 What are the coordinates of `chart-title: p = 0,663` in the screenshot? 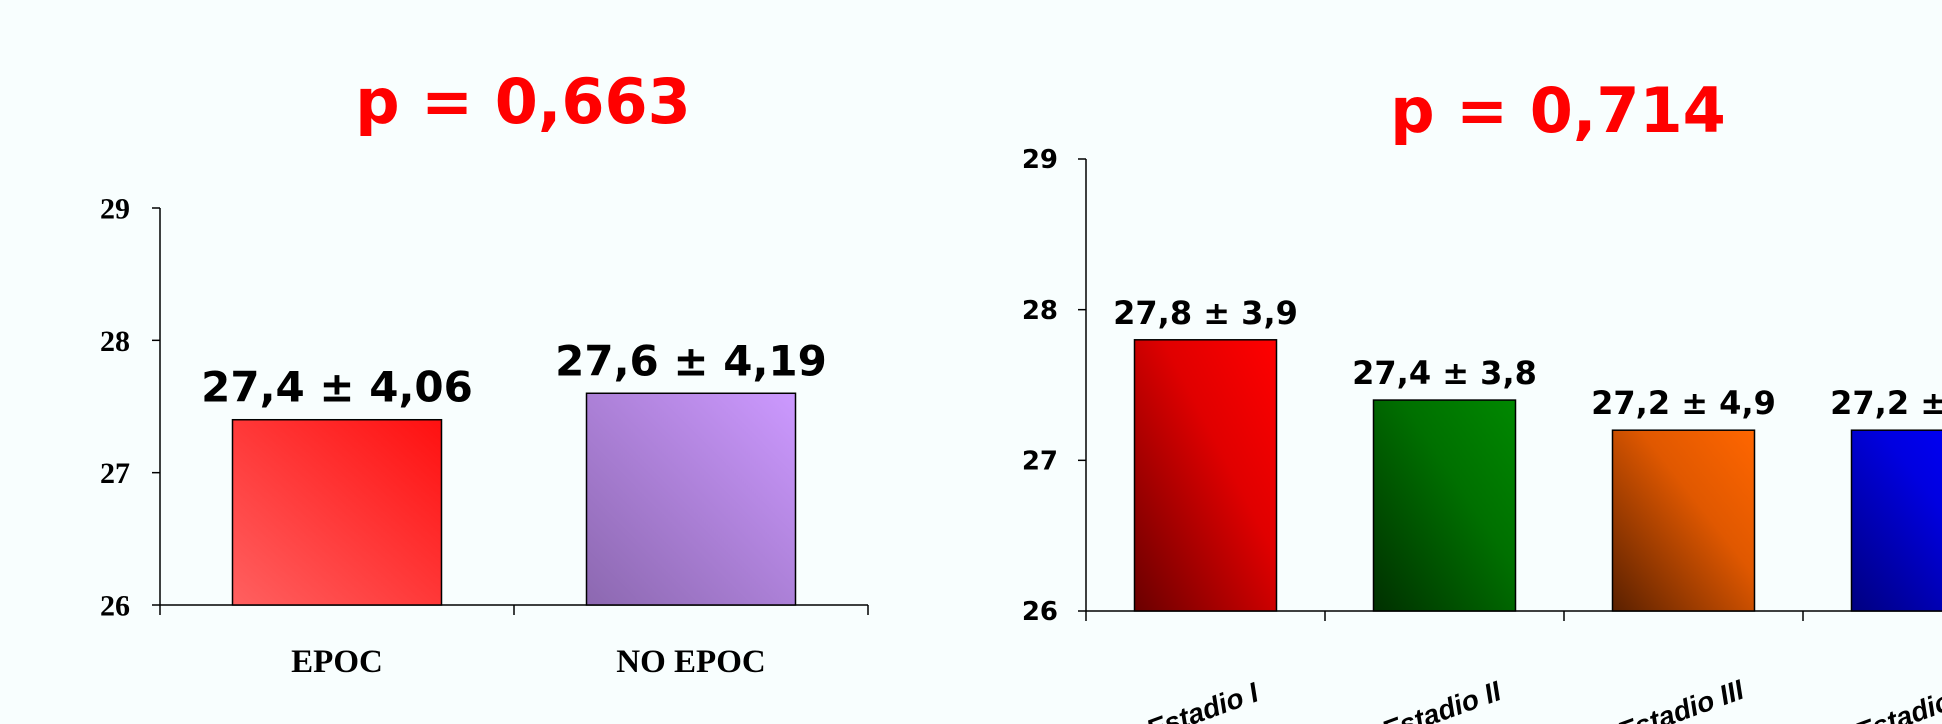 It's located at (523, 101).